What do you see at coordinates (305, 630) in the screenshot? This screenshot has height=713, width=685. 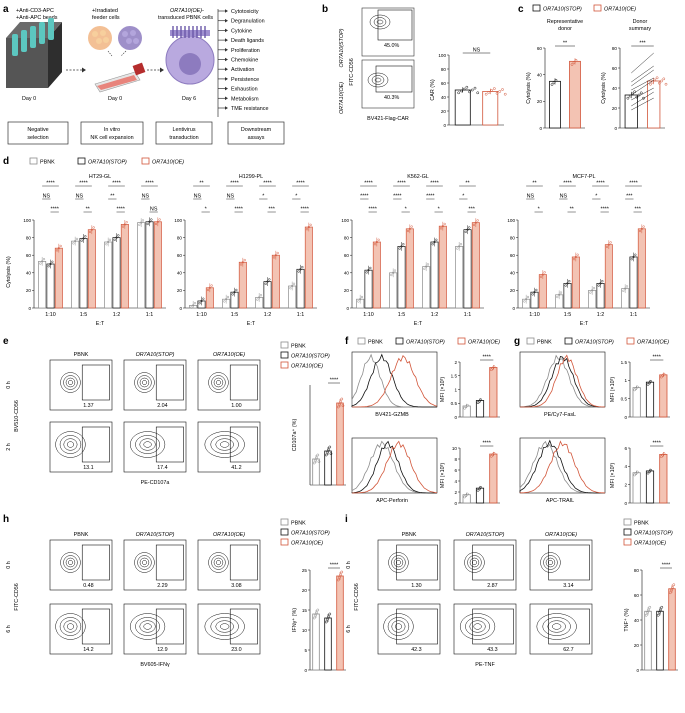 I see `y-tick-label: 10` at bounding box center [305, 630].